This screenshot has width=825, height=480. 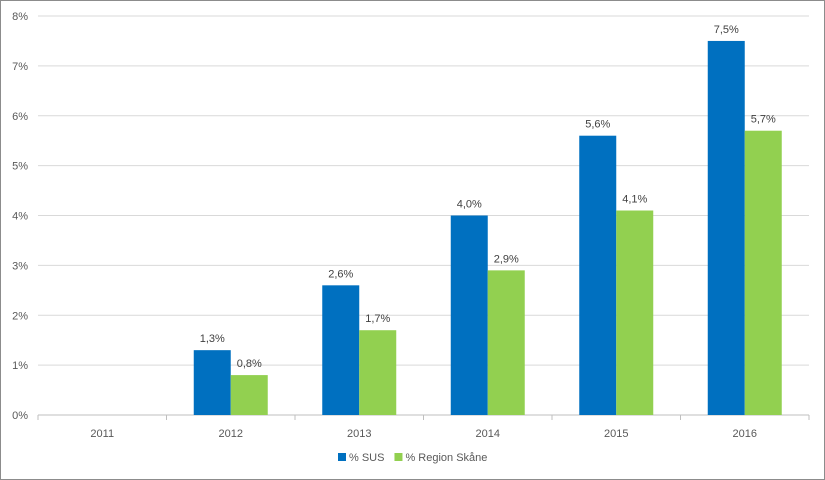 I want to click on data-label: 0,8%, so click(x=249, y=364).